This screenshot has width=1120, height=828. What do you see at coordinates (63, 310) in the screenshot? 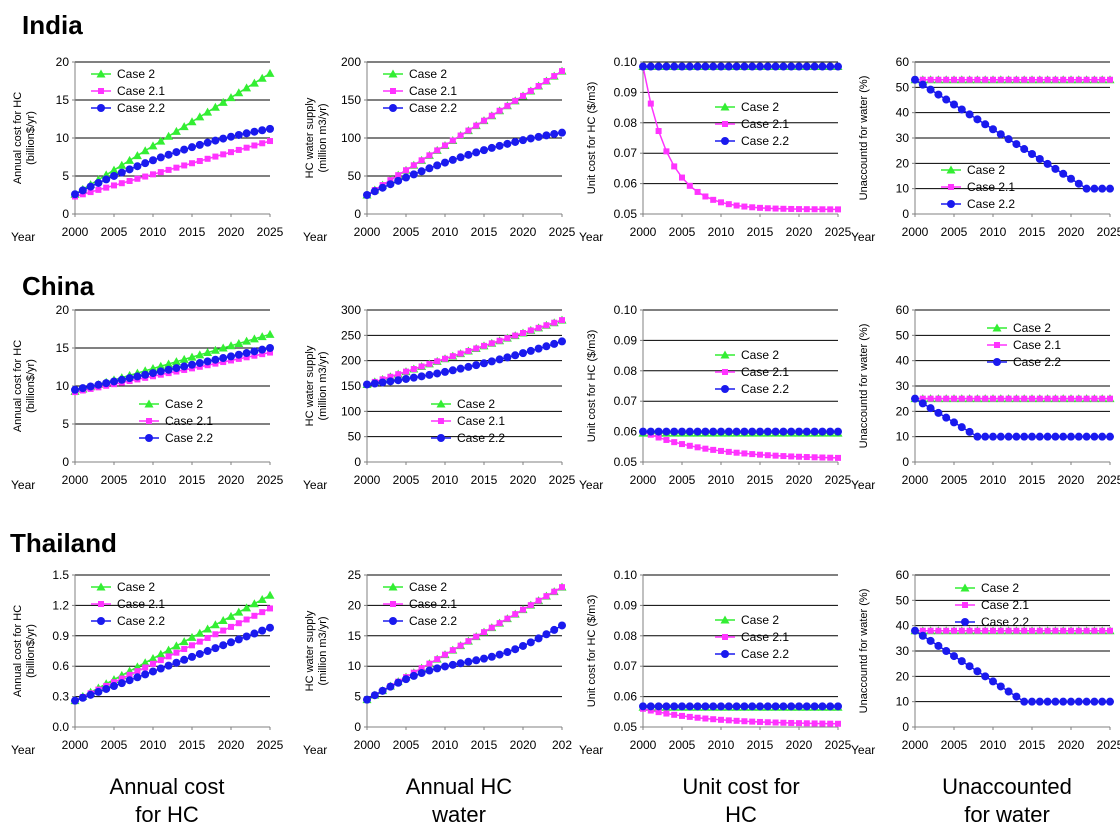
I see `y-tick-label: 20` at bounding box center [63, 310].